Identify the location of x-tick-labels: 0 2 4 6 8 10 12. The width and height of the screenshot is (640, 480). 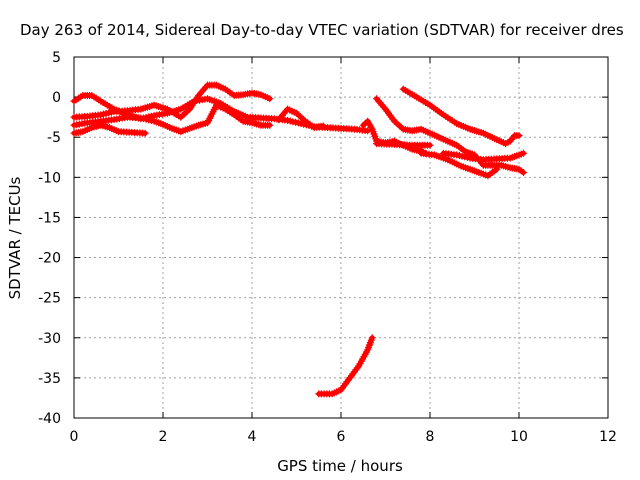
(343, 437).